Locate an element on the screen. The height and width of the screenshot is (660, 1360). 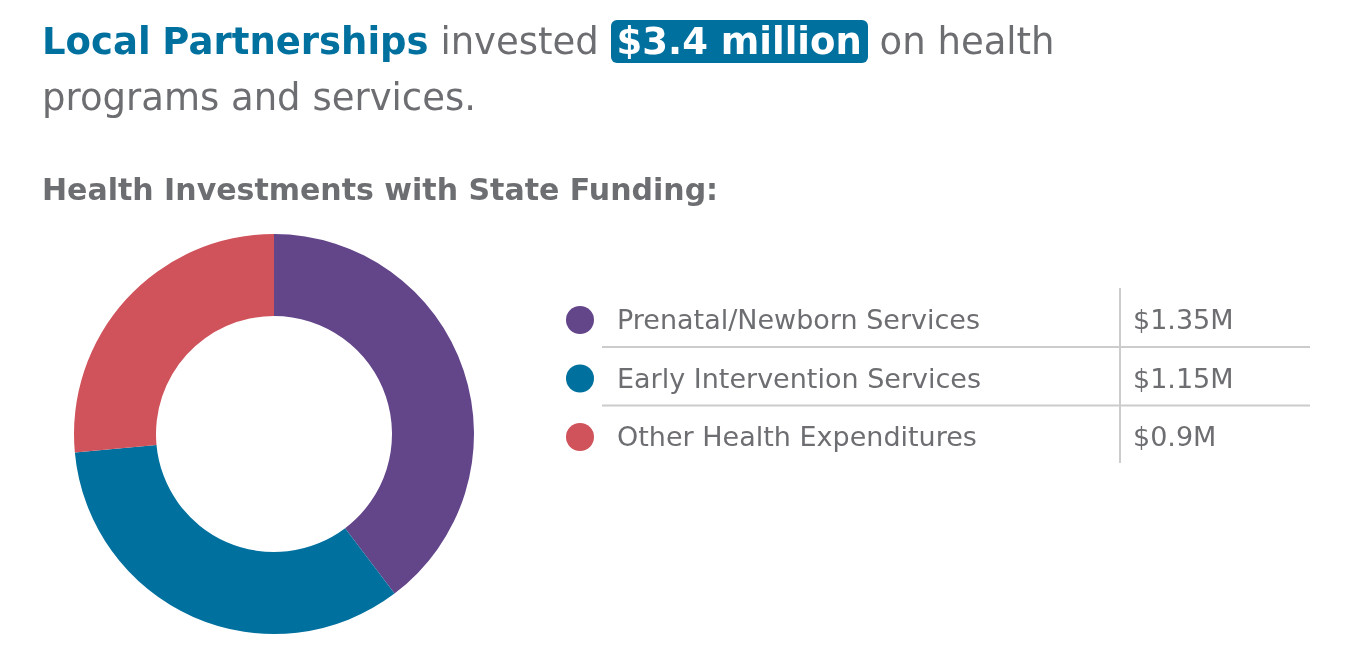
chart-subtitle: Health Investments with State Funding: is located at coordinates (380, 189).